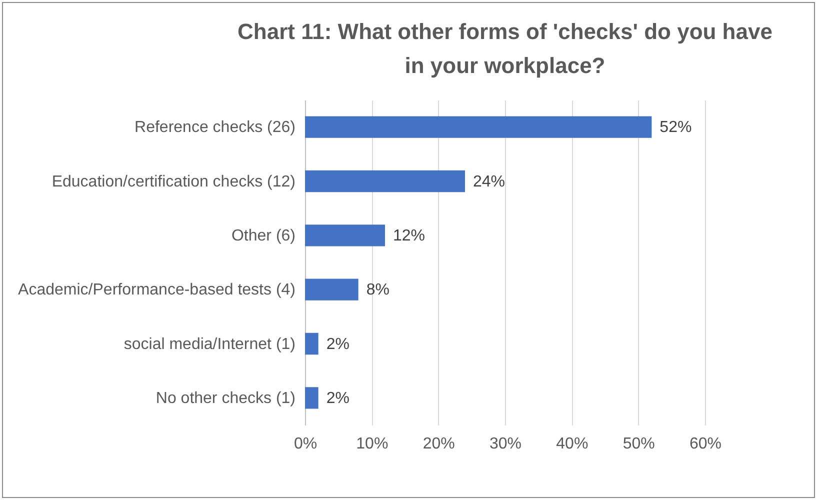 Image resolution: width=817 pixels, height=500 pixels. What do you see at coordinates (378, 290) in the screenshot?
I see `data-label: 8%` at bounding box center [378, 290].